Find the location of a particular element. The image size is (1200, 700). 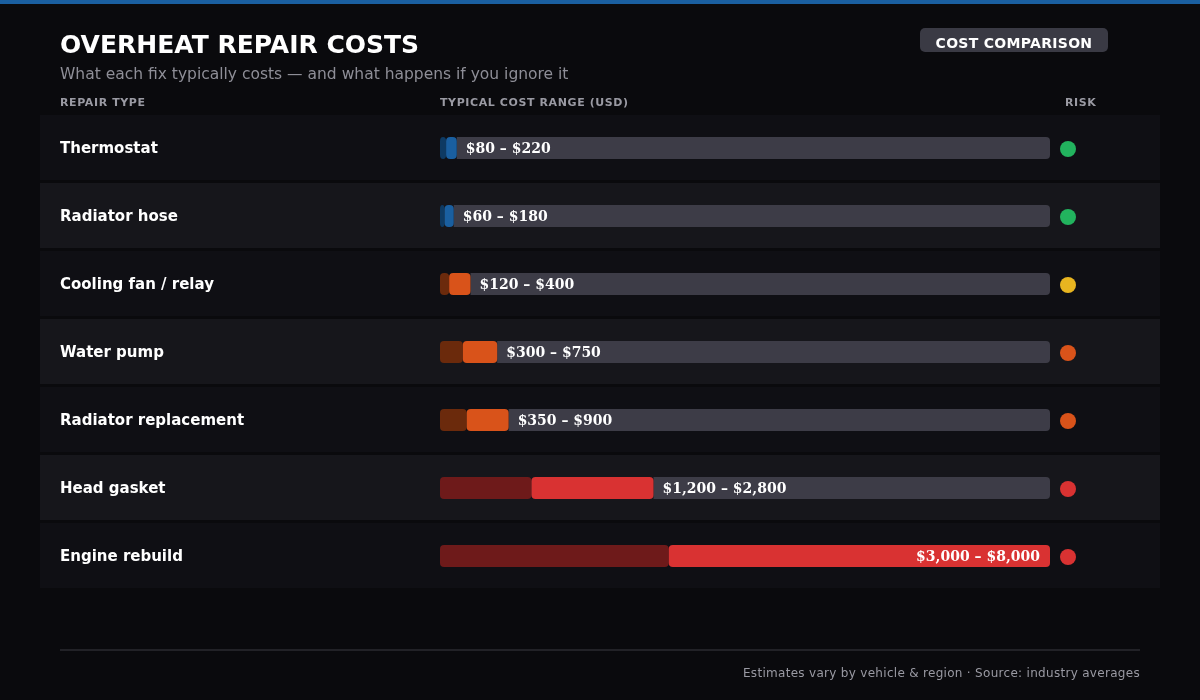

annotation: $80 – $220 is located at coordinates (508, 148).